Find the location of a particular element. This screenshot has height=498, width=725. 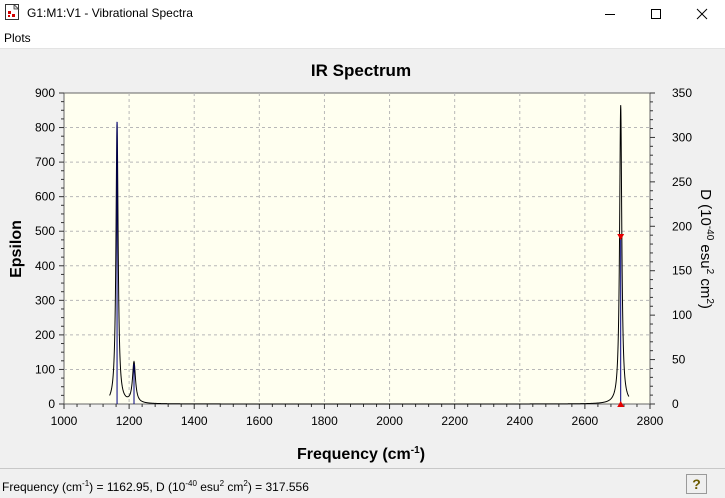

minimize-button is located at coordinates (610, 13).